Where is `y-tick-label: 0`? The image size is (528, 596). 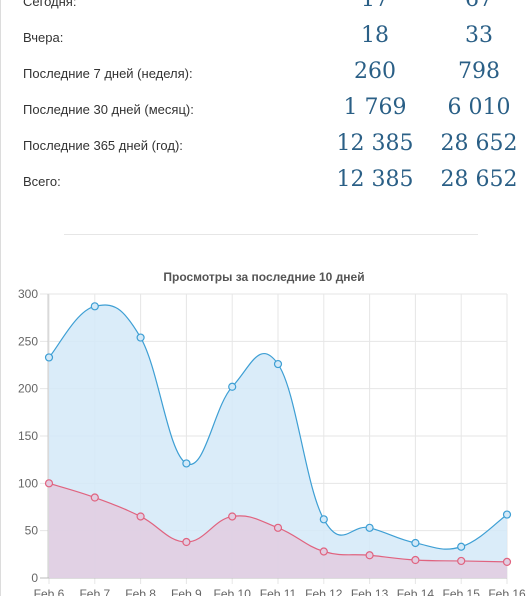 y-tick-label: 0 is located at coordinates (34, 578).